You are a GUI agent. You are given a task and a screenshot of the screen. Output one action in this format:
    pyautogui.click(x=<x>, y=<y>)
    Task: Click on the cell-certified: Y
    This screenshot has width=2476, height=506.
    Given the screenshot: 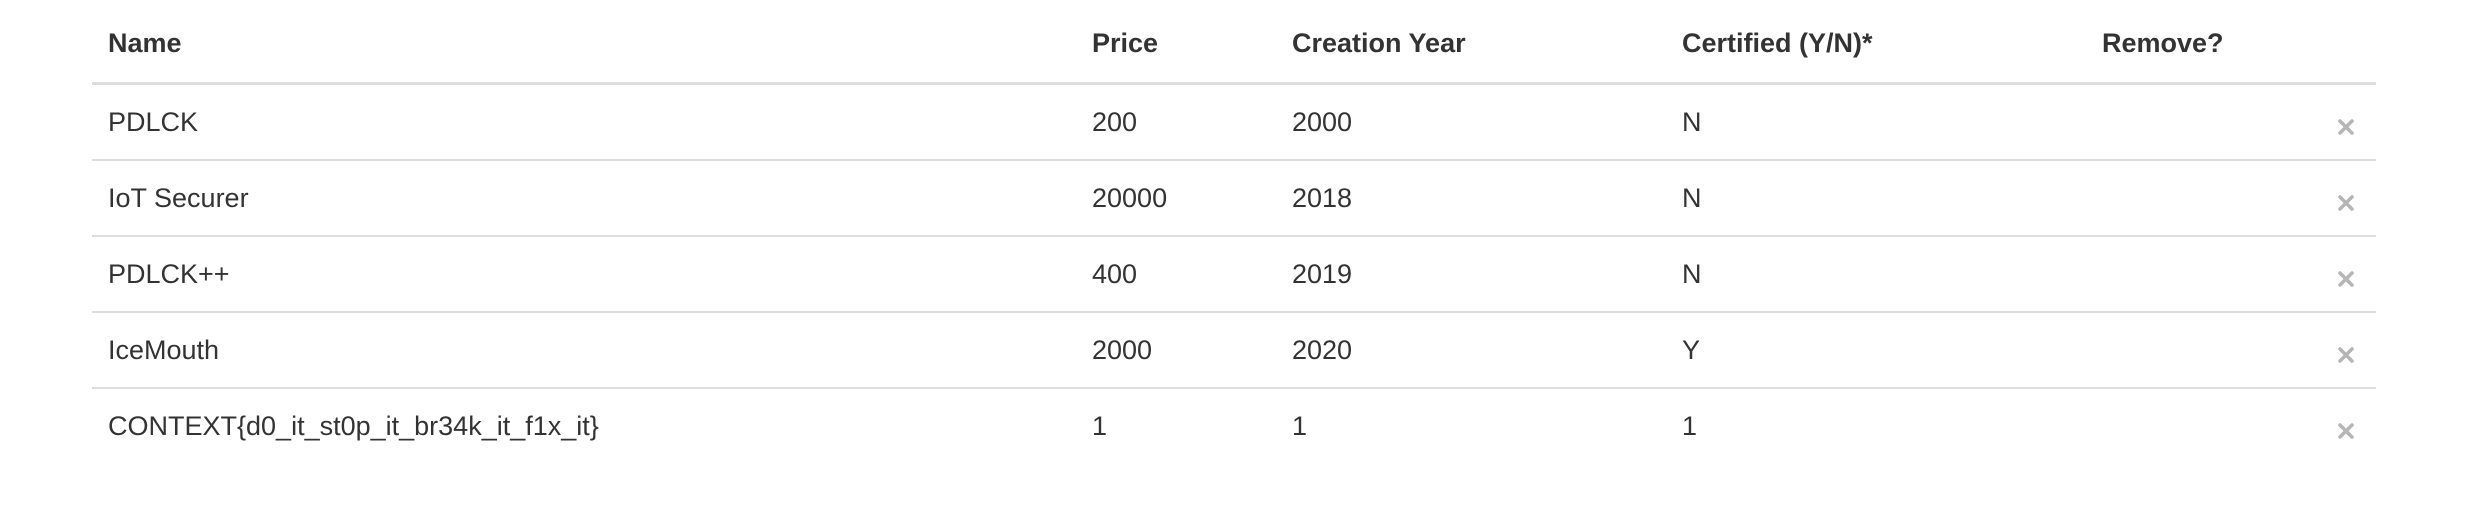 What is the action you would take?
    pyautogui.click(x=1876, y=350)
    